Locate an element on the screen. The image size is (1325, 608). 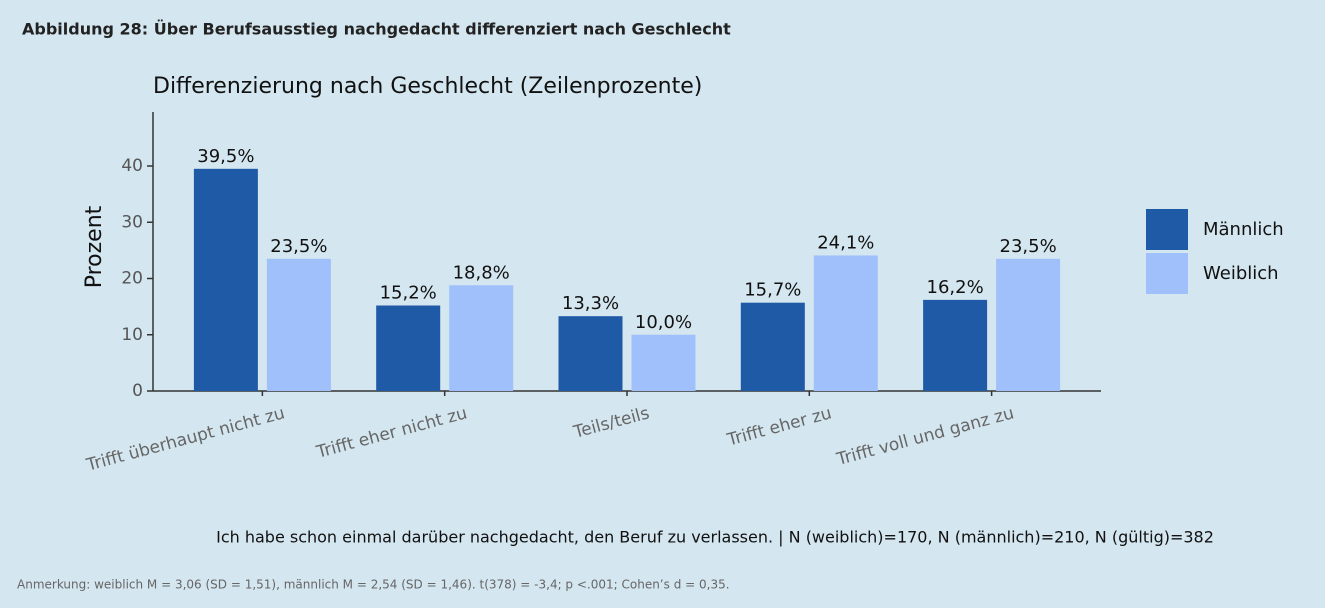
legend-label: Weiblich is located at coordinates (1241, 273).